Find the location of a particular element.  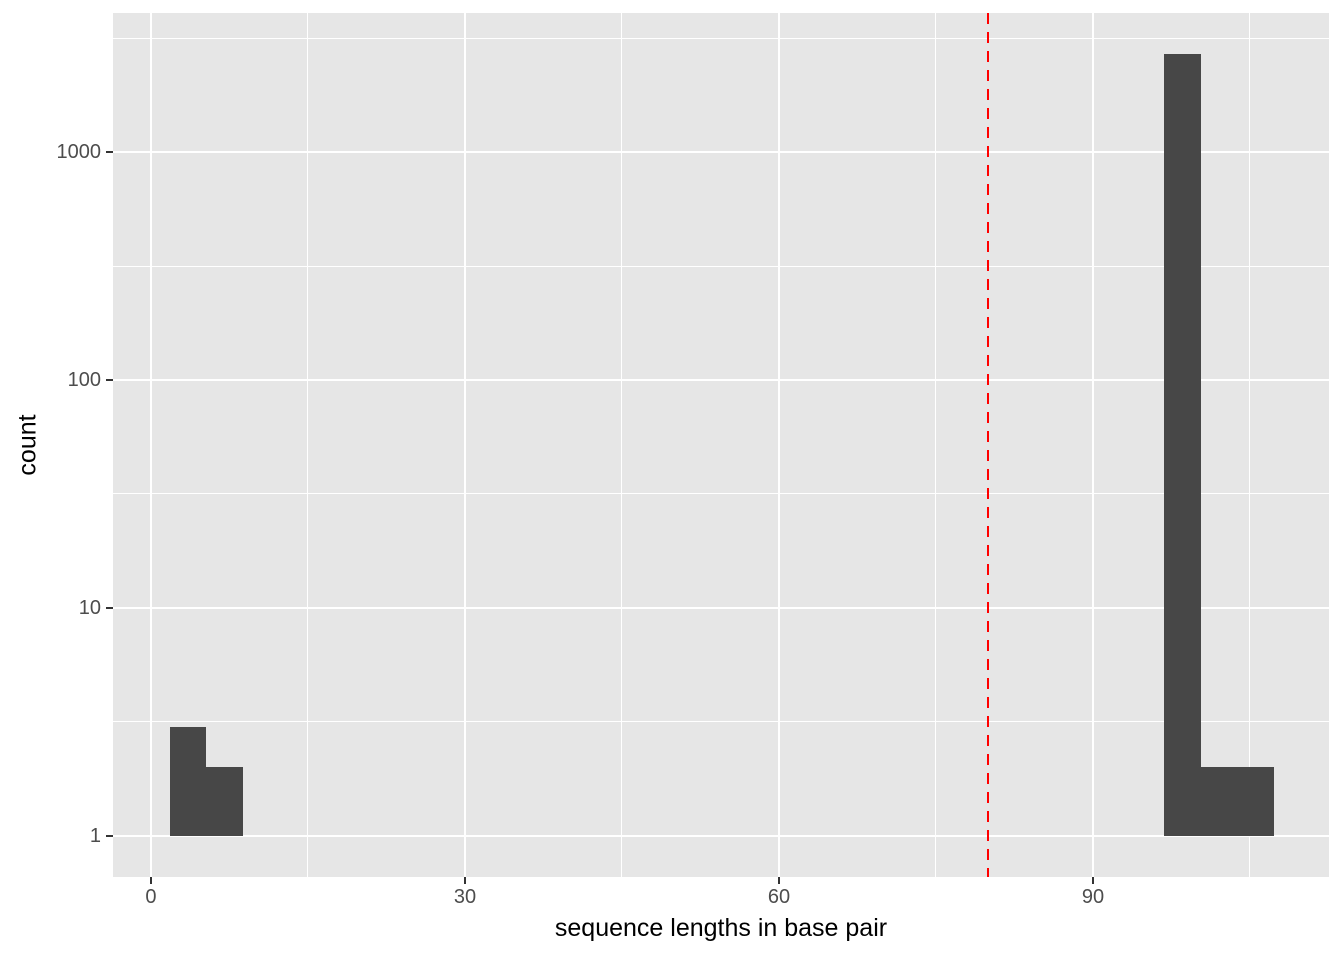

y-tick-label: 1000 is located at coordinates (79, 152).